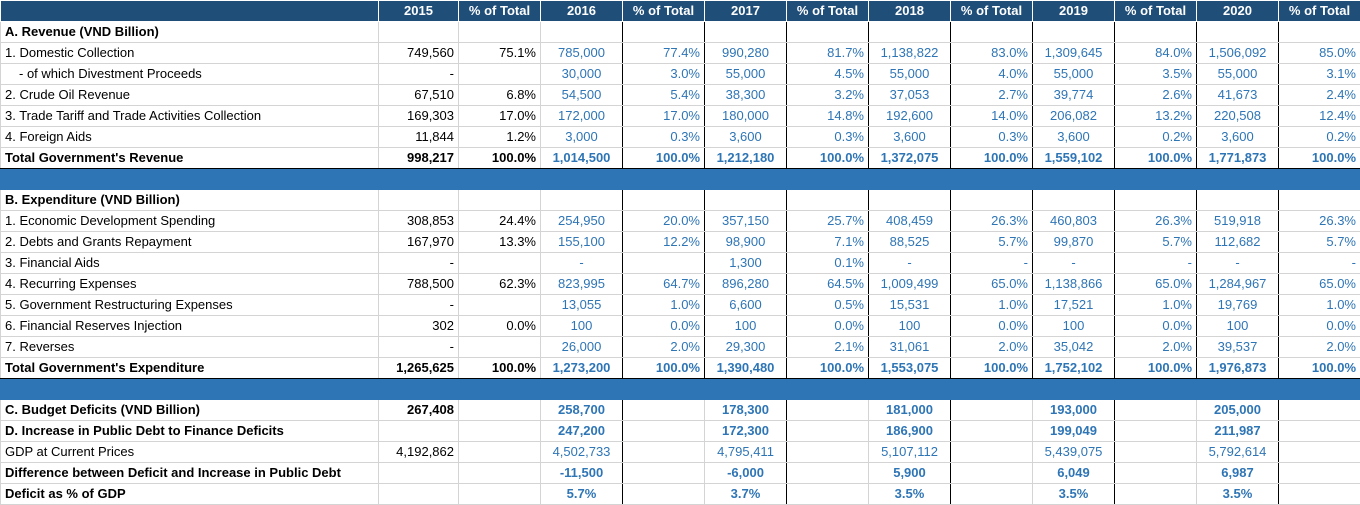  Describe the element at coordinates (680, 494) in the screenshot. I see `summary-row: Deficit as % of GDP 5.7% 3.7% 3.5% 3.5% 3.5%` at that location.